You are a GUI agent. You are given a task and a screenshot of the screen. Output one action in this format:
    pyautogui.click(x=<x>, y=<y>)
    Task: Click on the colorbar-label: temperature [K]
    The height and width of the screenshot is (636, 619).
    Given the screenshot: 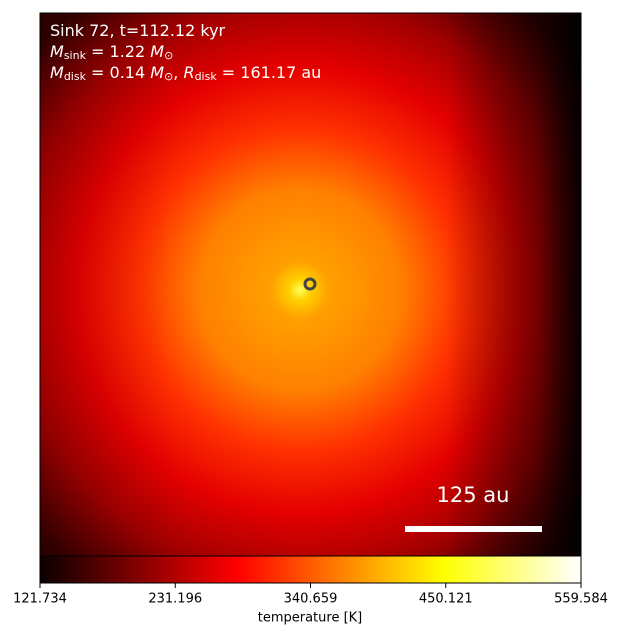 What is the action you would take?
    pyautogui.click(x=310, y=618)
    